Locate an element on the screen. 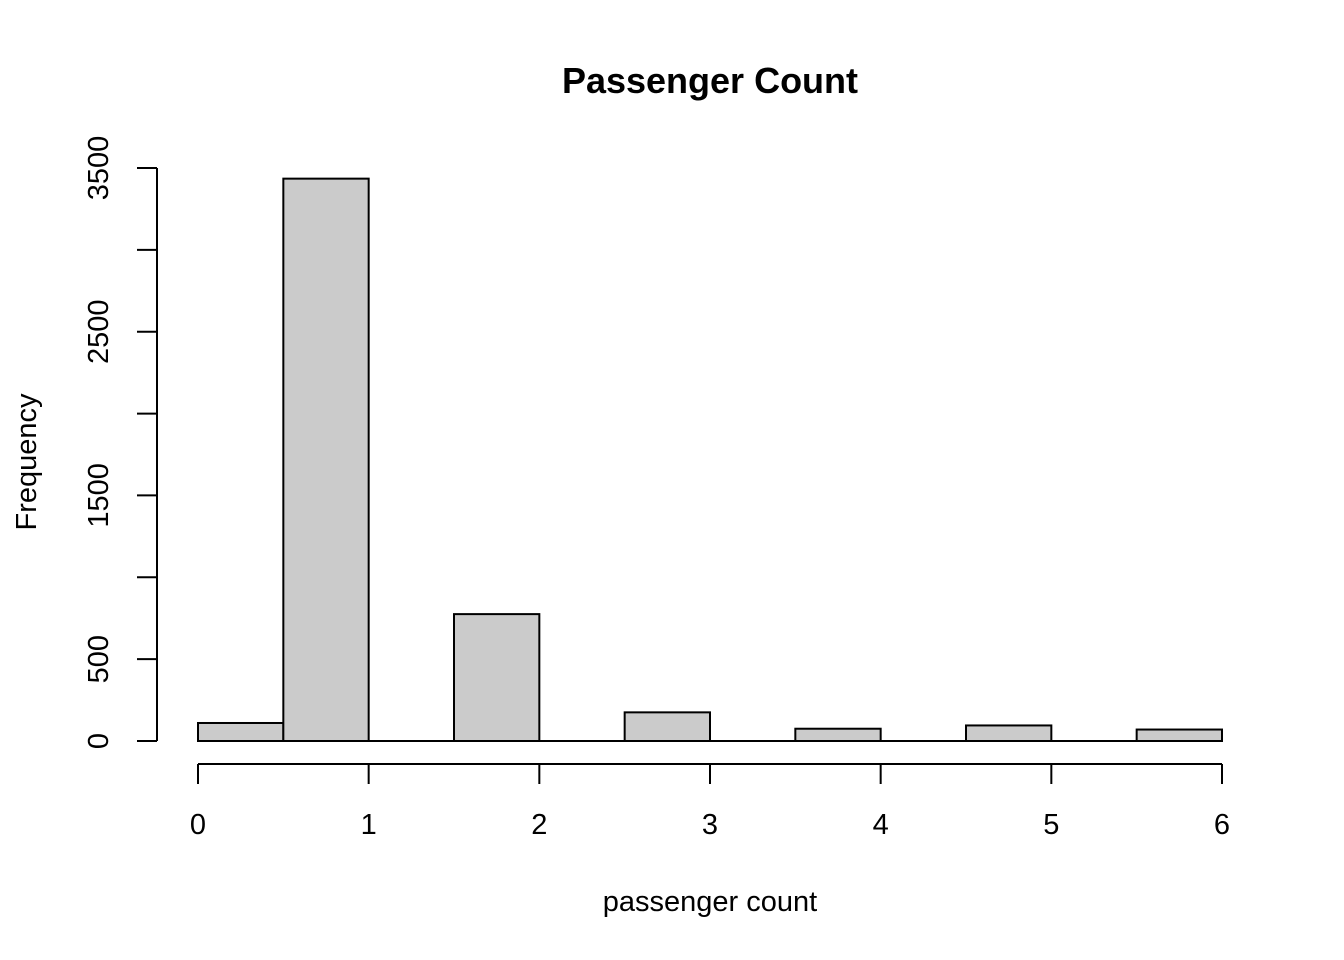 Image resolution: width=1344 pixels, height=960 pixels. y-tick-label-3: 2500 is located at coordinates (99, 331).